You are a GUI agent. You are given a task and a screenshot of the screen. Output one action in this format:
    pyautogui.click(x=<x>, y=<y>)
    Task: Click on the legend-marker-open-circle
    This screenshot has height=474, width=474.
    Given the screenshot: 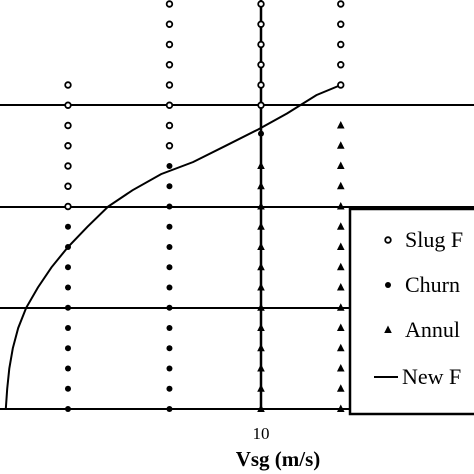 What is the action you would take?
    pyautogui.click(x=388, y=240)
    